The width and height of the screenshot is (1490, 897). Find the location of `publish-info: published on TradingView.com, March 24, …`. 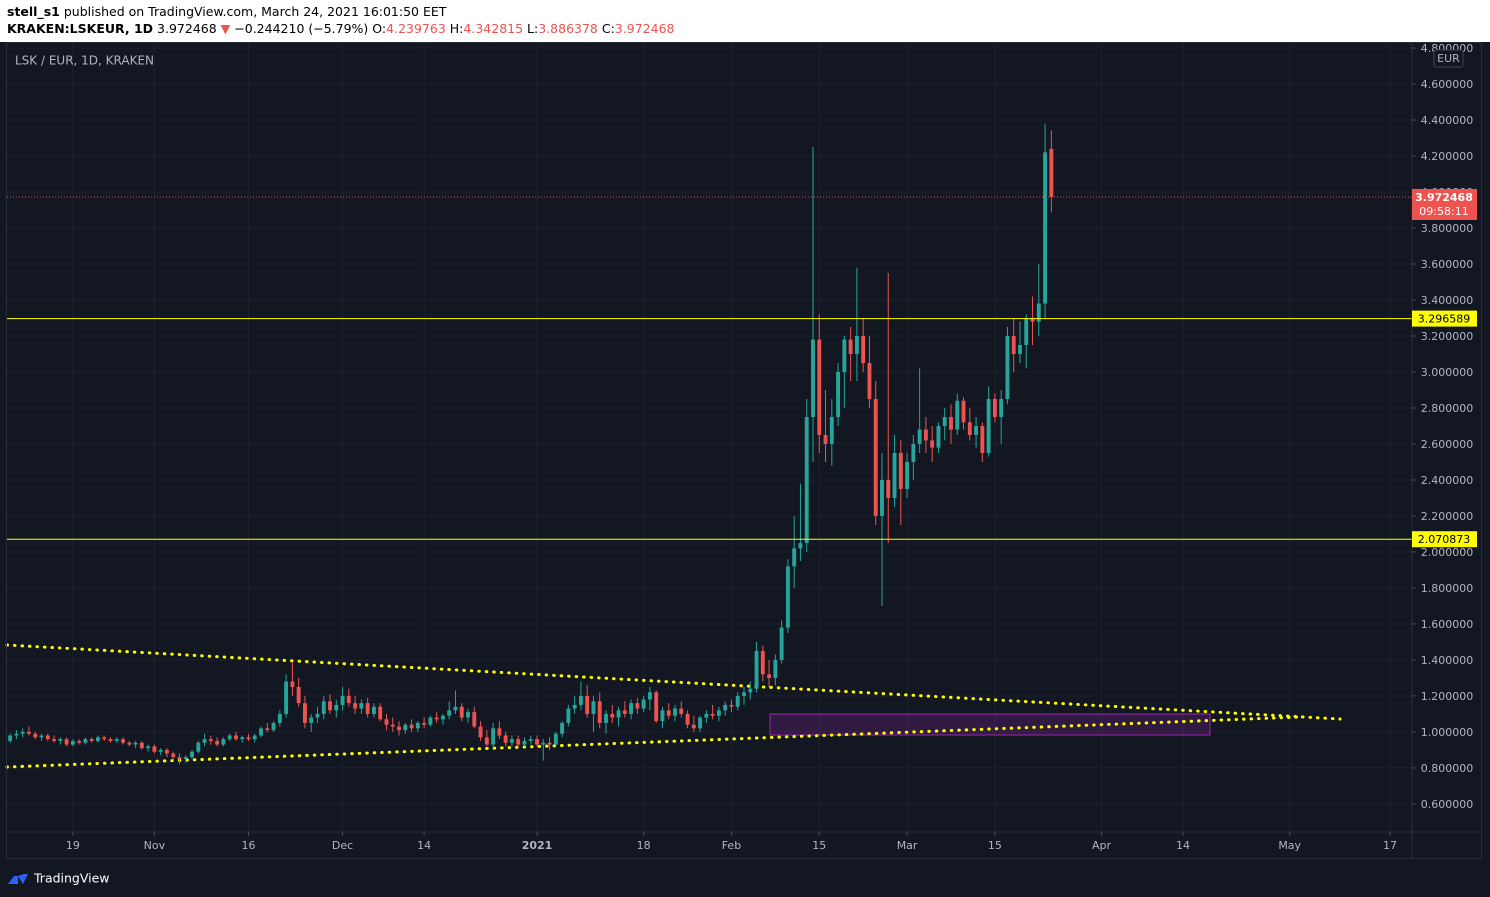

publish-info: published on TradingView.com, March 24, … is located at coordinates (255, 11).